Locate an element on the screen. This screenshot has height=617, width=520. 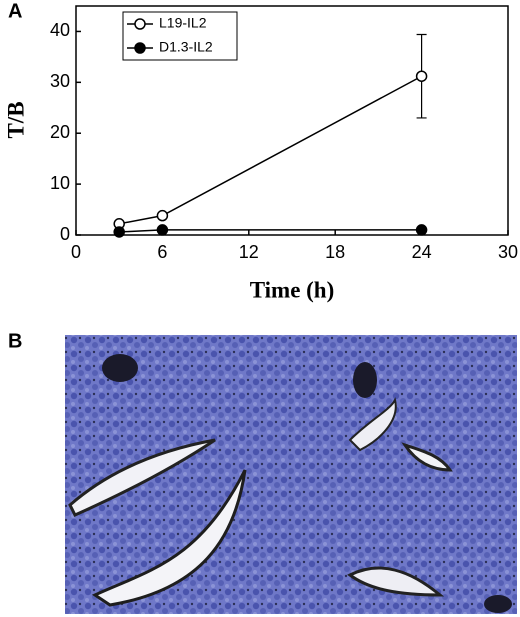
panel-label: A is located at coordinates (15, 11).